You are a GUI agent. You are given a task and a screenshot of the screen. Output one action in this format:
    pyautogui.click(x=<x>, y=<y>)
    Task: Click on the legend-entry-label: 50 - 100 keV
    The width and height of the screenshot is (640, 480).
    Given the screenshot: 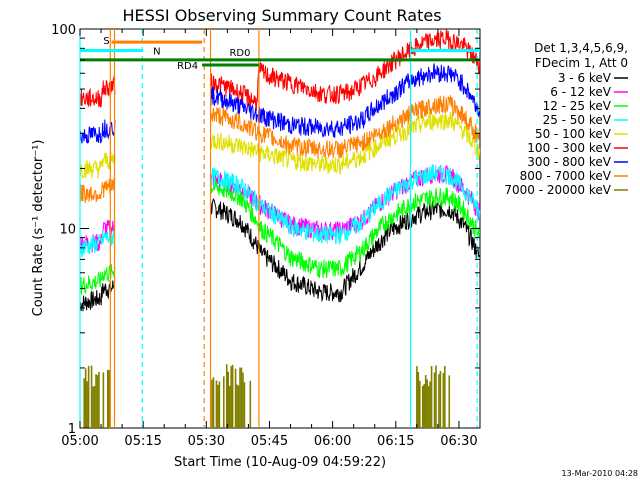 What is the action you would take?
    pyautogui.click(x=573, y=134)
    